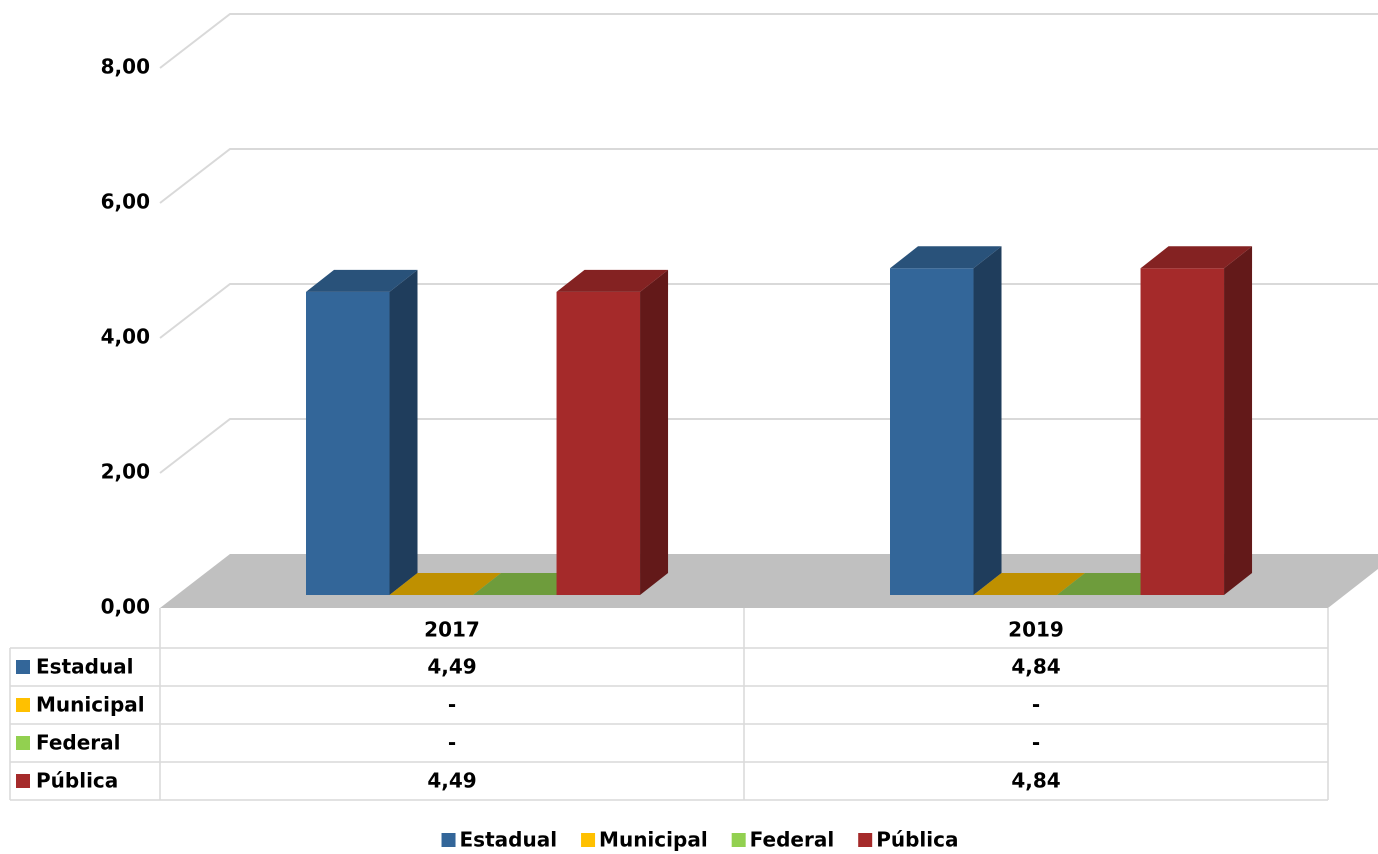 The height and width of the screenshot is (854, 1378). What do you see at coordinates (90, 705) in the screenshot?
I see `table-row-label: Municipal` at bounding box center [90, 705].